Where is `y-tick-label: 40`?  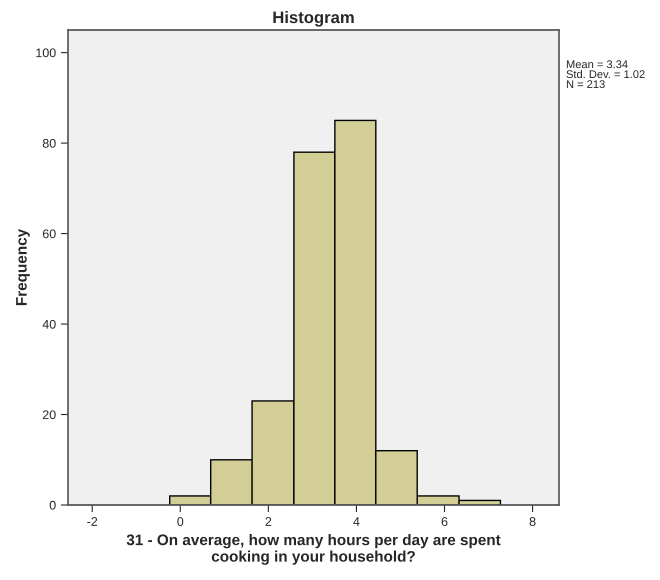 y-tick-label: 40 is located at coordinates (49, 324).